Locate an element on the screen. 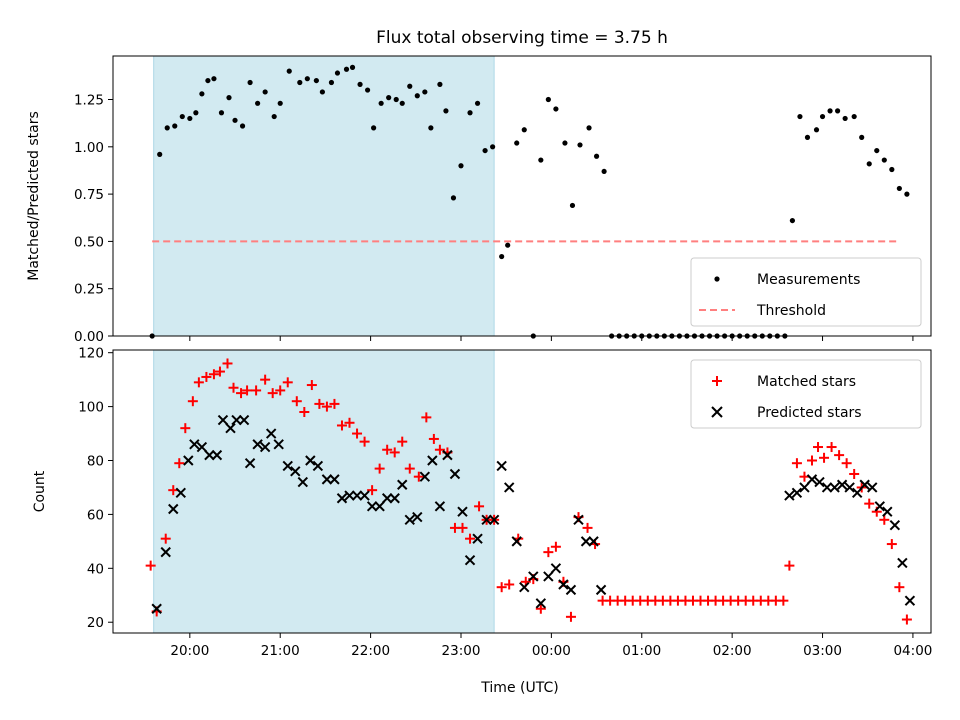 This screenshot has height=720, width=960. y-tick-label: 40 is located at coordinates (95, 569).